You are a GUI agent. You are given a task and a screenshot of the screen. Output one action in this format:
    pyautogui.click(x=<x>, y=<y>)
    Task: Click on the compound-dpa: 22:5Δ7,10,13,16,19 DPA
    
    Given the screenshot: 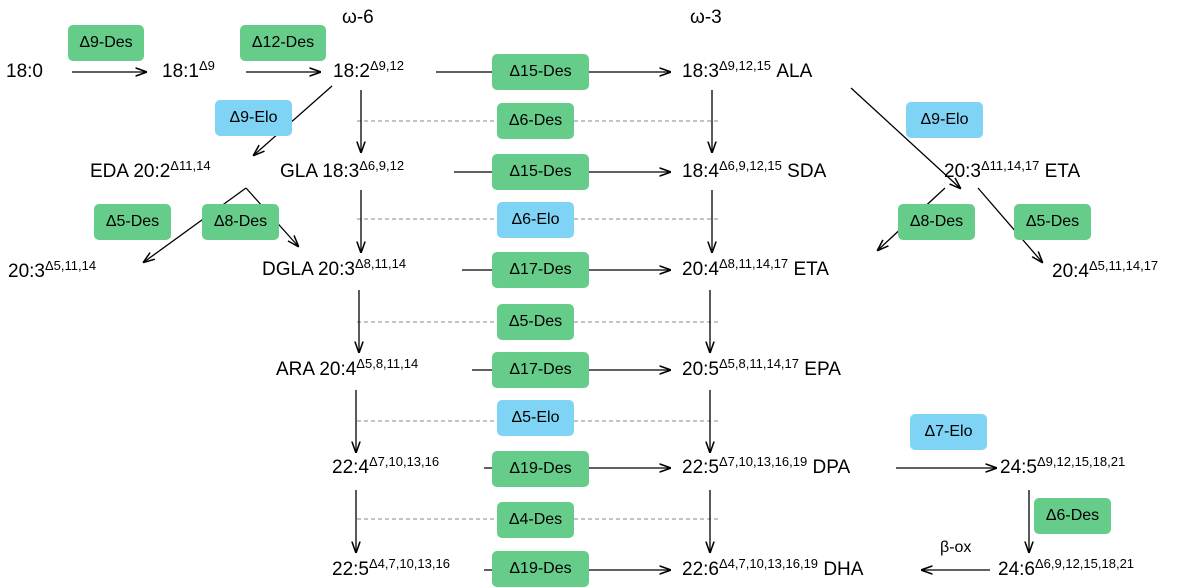 What is the action you would take?
    pyautogui.click(x=766, y=466)
    